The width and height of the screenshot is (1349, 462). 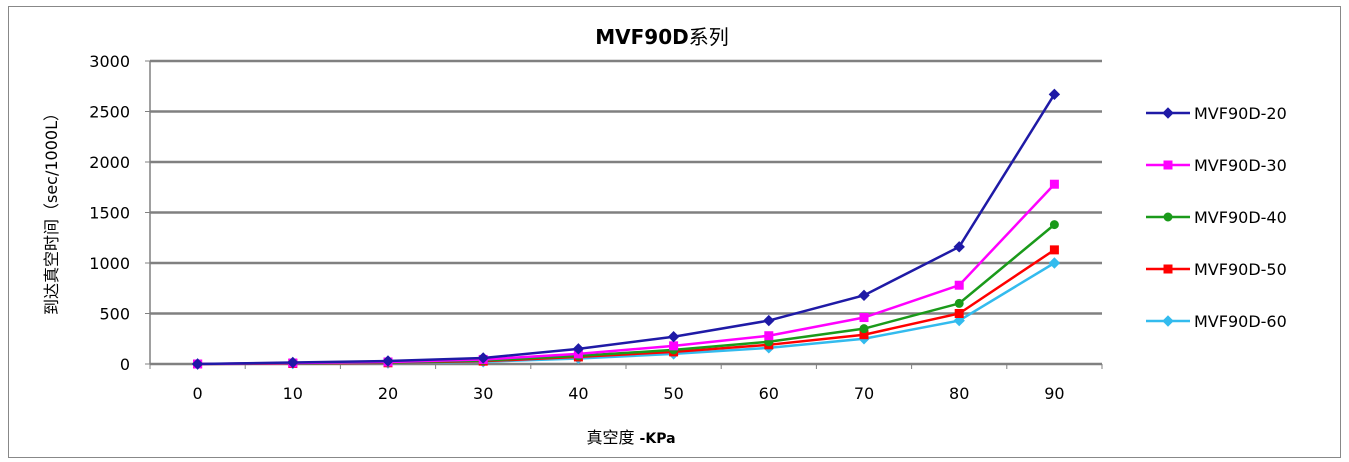 What do you see at coordinates (864, 393) in the screenshot?
I see `x-tick-label: 70` at bounding box center [864, 393].